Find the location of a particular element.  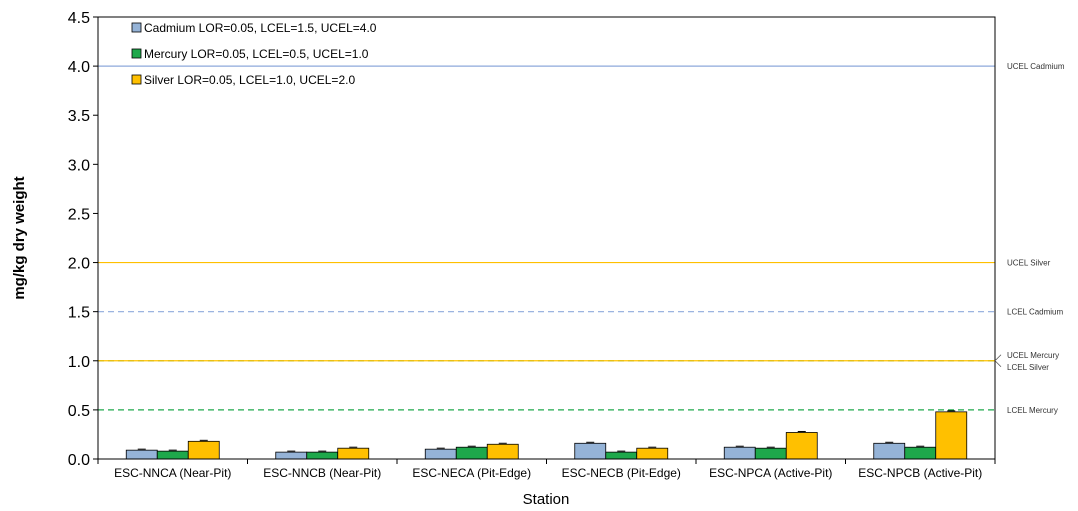

x-category-label: ESC-NPCB (Active-Pit) is located at coordinates (920, 473).